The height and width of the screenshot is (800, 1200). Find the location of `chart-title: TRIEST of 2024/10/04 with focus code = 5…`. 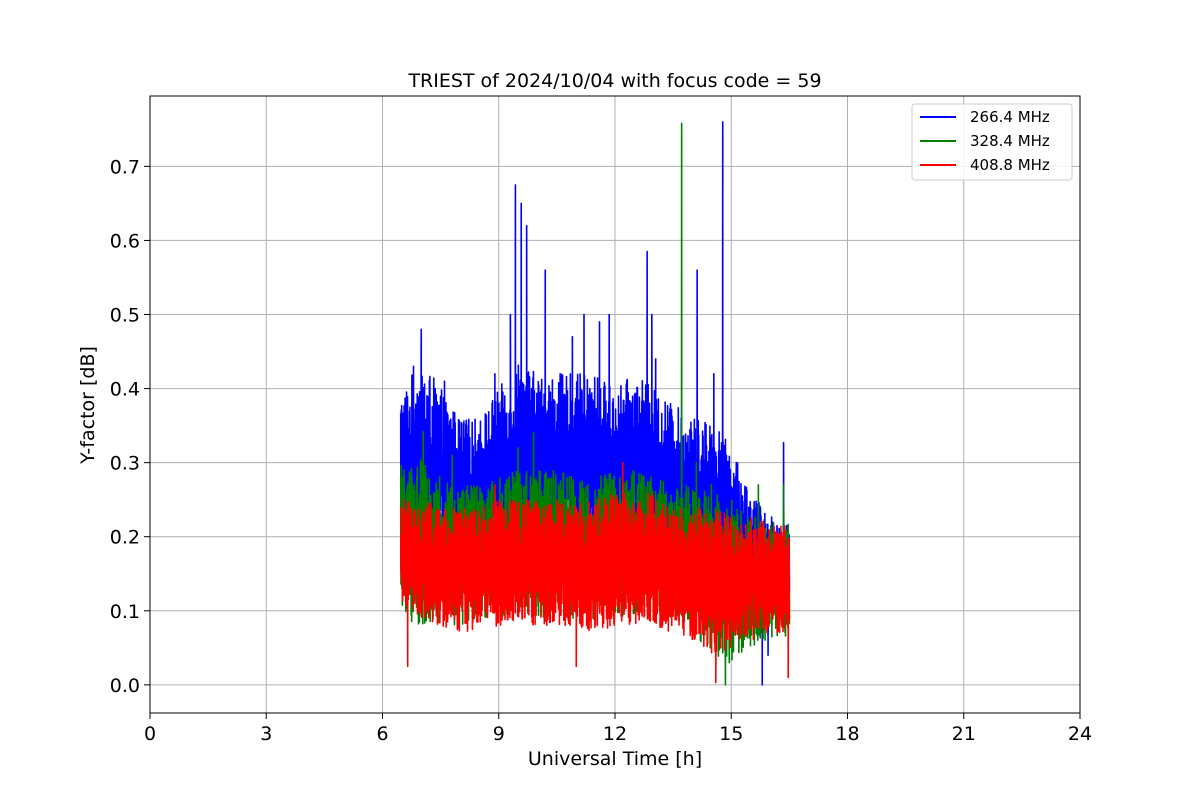

chart-title: TRIEST of 2024/10/04 with focus code = 5… is located at coordinates (614, 81).